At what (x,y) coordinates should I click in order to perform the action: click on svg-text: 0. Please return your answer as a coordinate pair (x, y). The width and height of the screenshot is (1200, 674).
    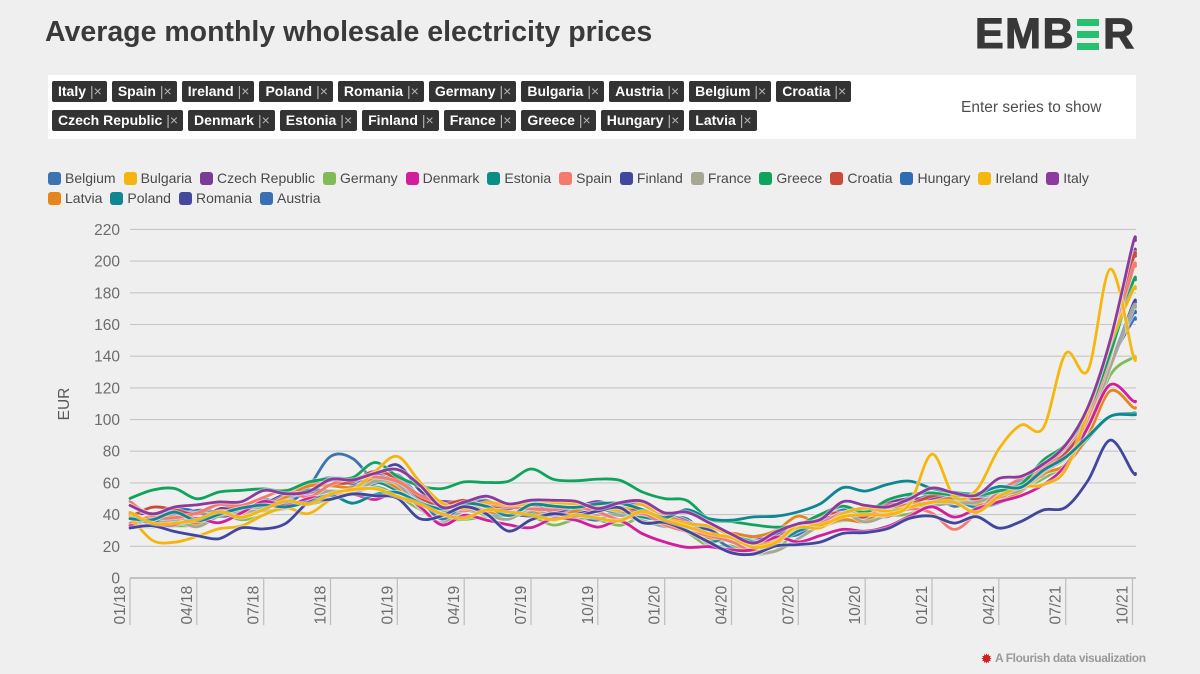
    Looking at the image, I should click on (115, 579).